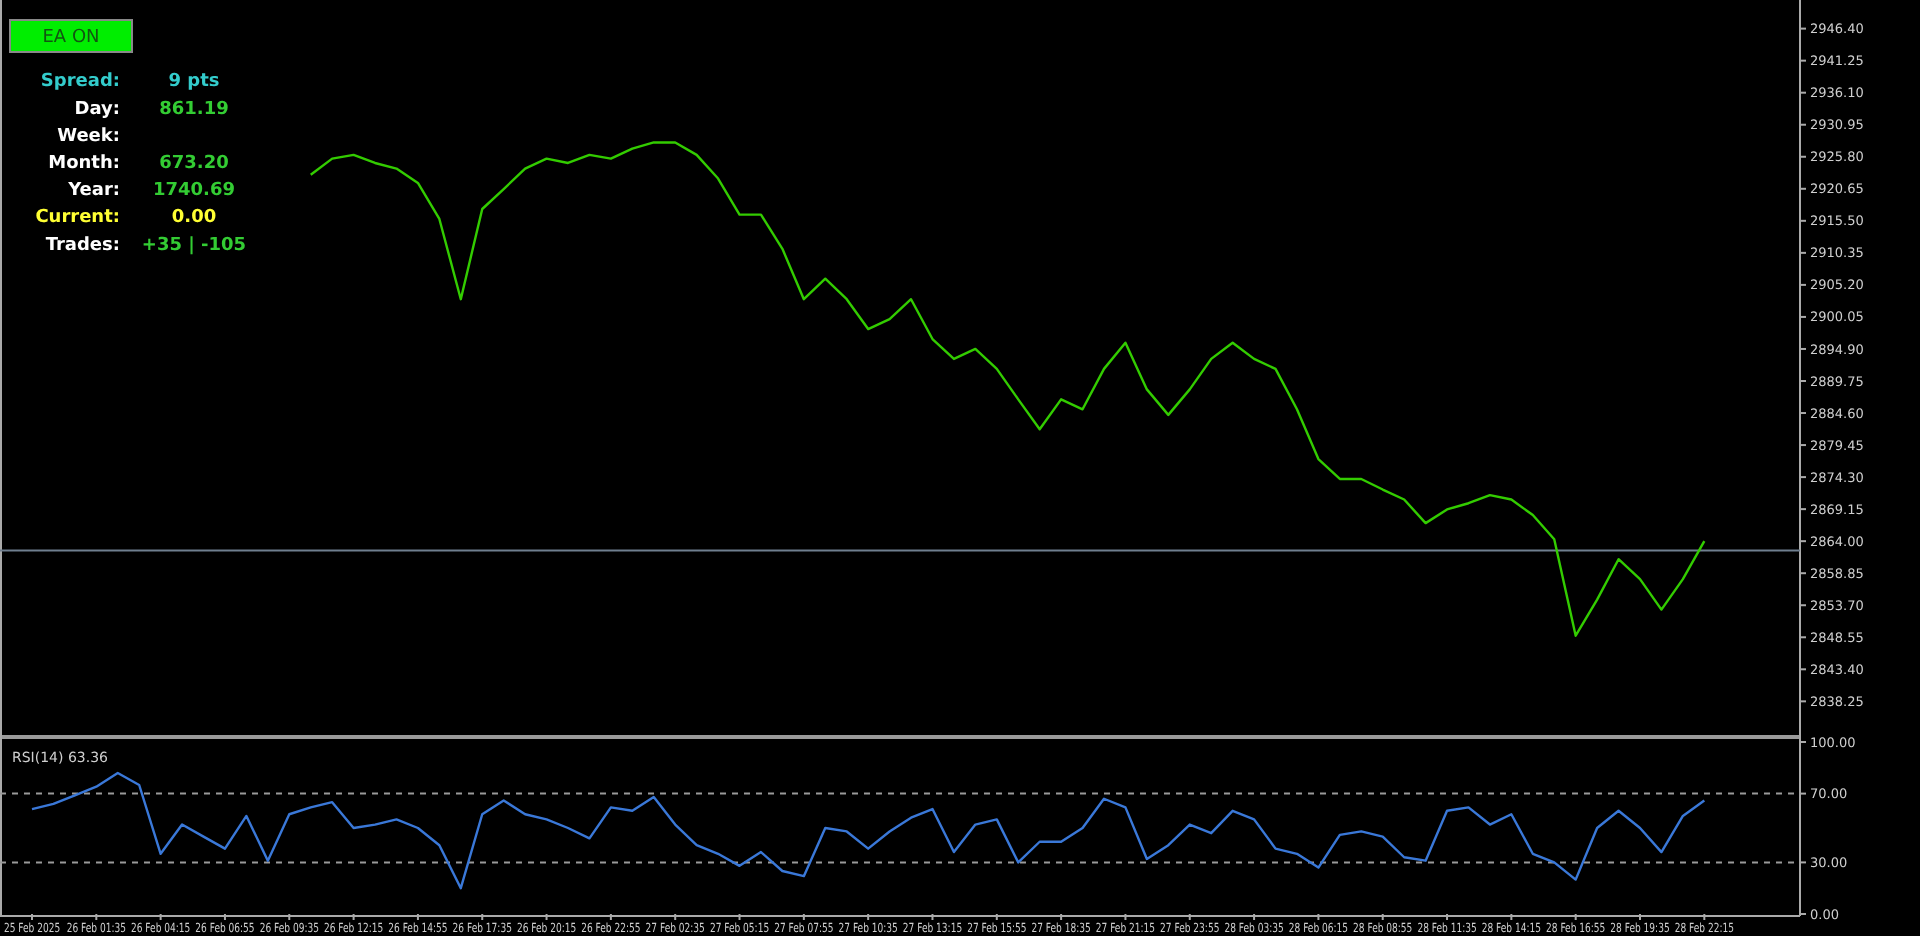 This screenshot has height=936, width=1920. I want to click on annotation: Month:, so click(84, 163).